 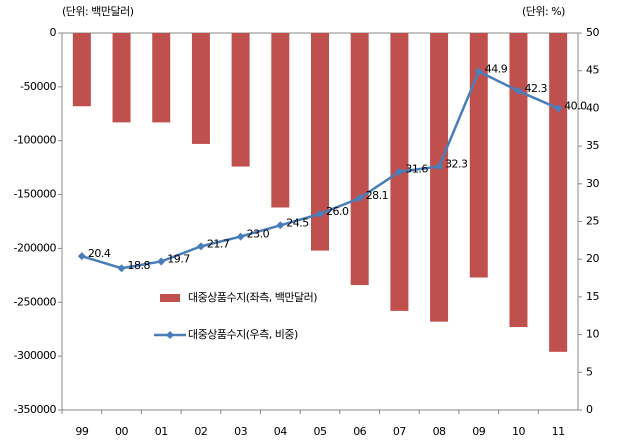 I want to click on y-tick-label: -350000, so click(x=35, y=409).